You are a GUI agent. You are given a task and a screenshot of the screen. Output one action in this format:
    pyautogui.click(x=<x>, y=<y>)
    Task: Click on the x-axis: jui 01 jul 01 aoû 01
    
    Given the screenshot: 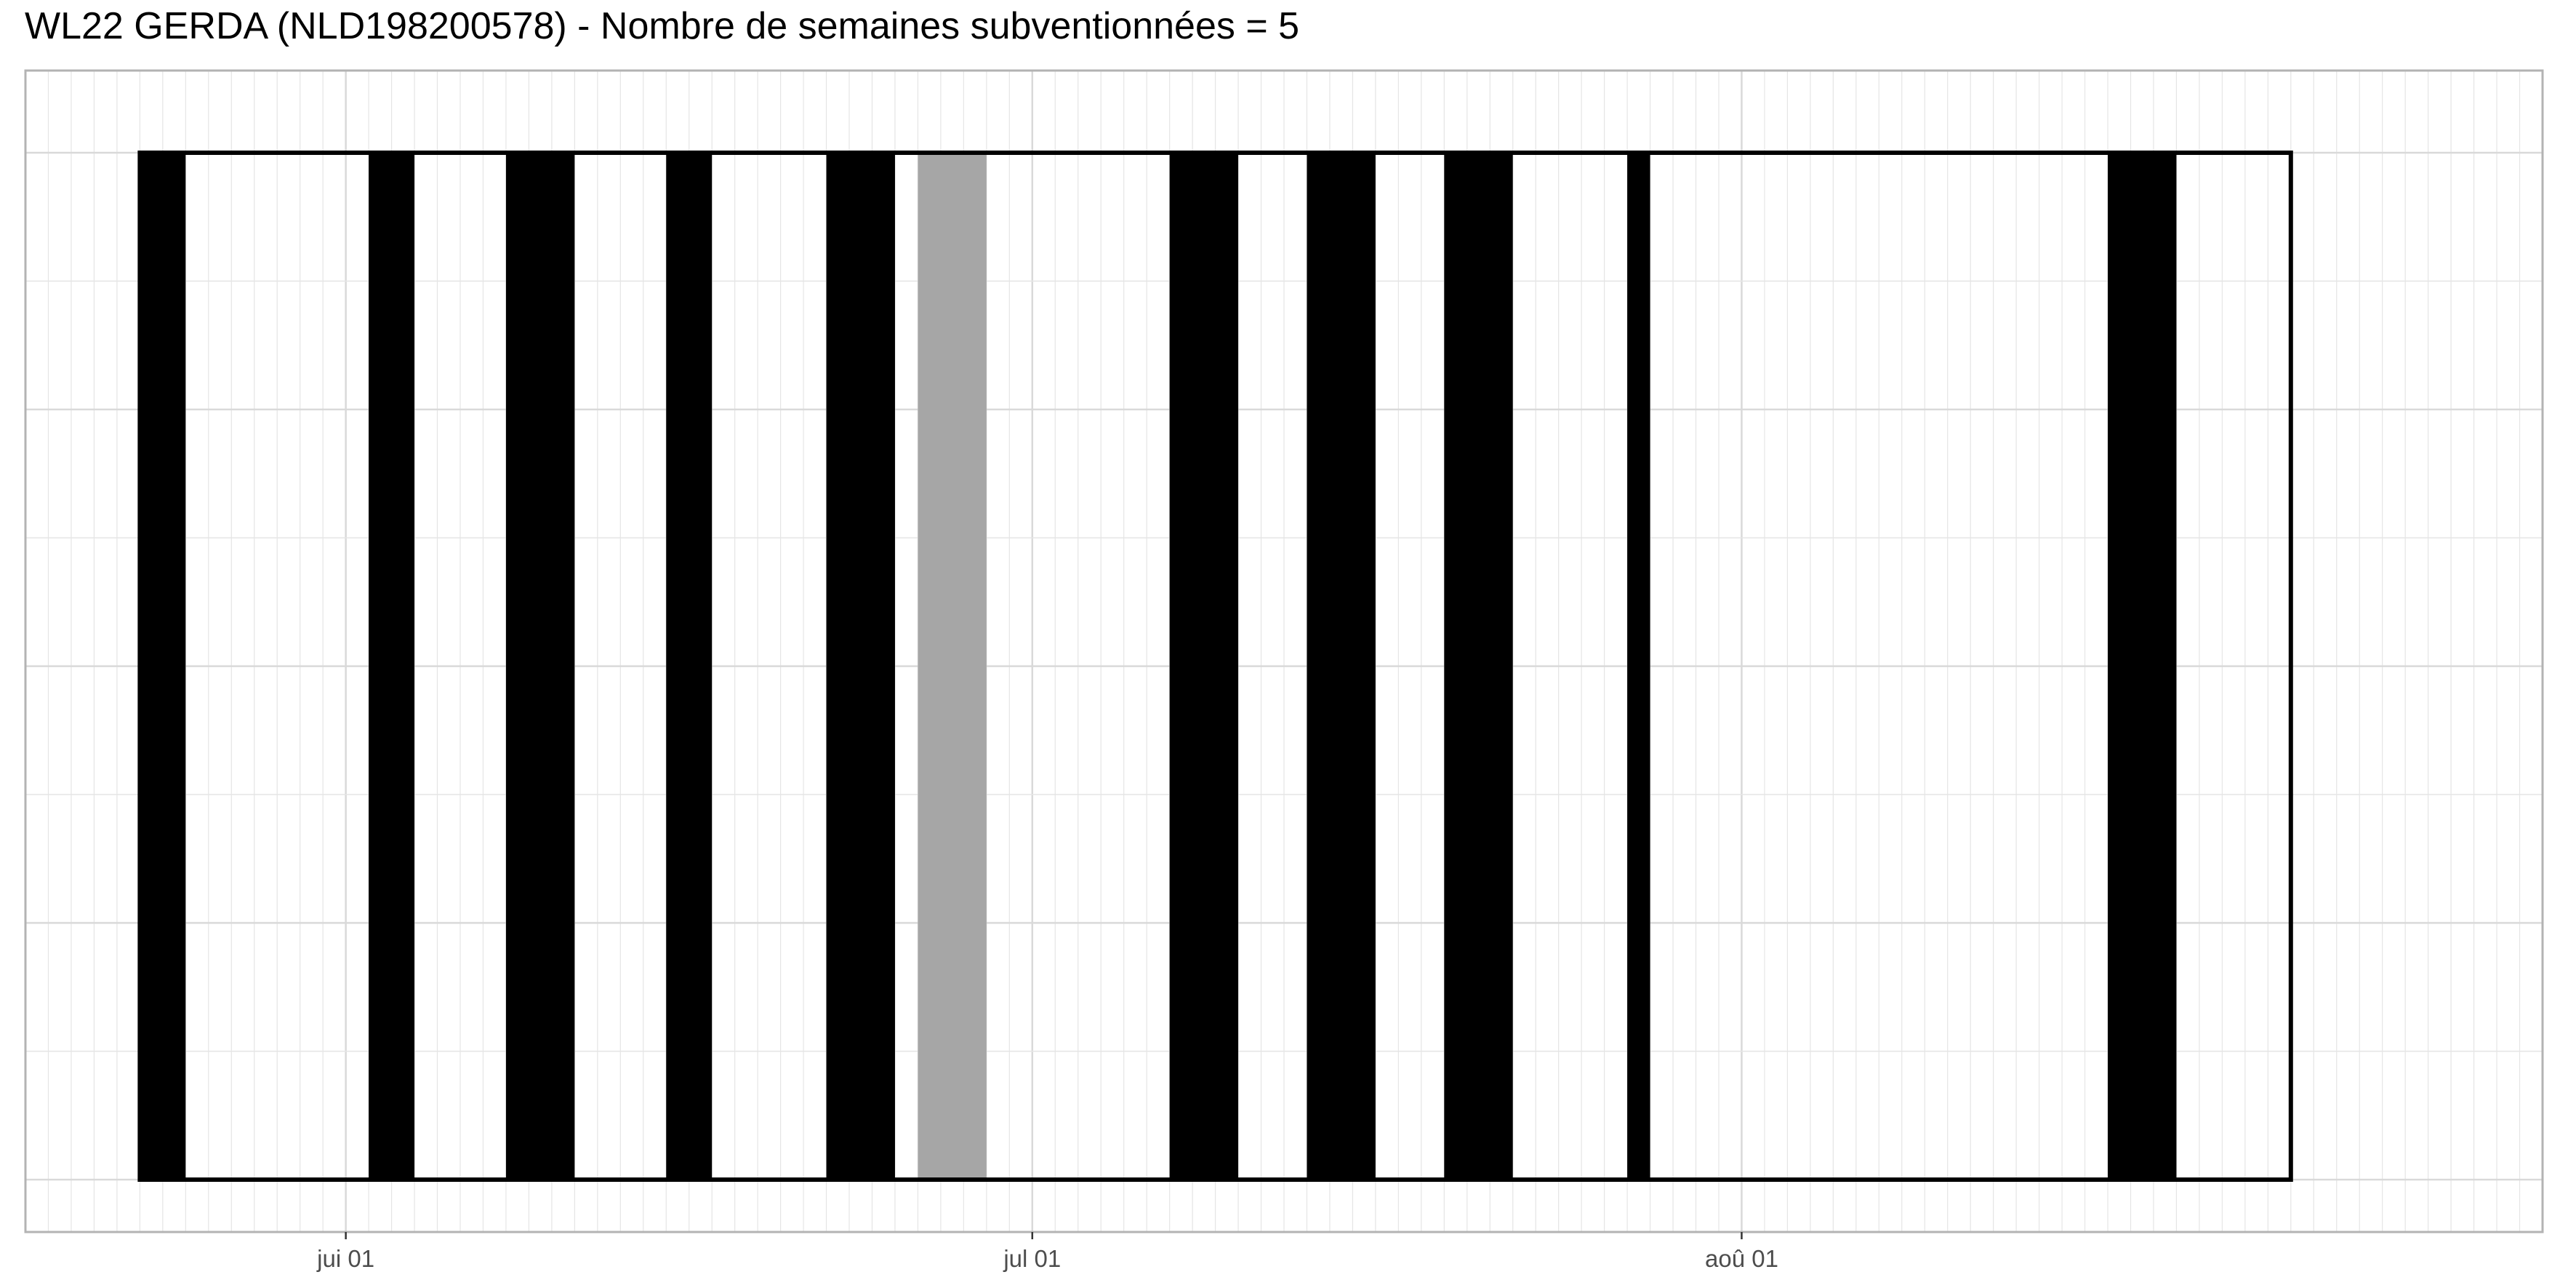 What is the action you would take?
    pyautogui.click(x=1047, y=1252)
    